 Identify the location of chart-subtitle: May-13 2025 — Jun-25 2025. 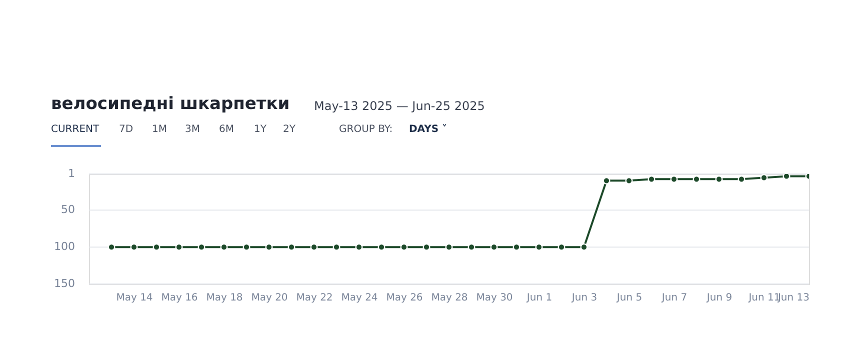
(399, 106).